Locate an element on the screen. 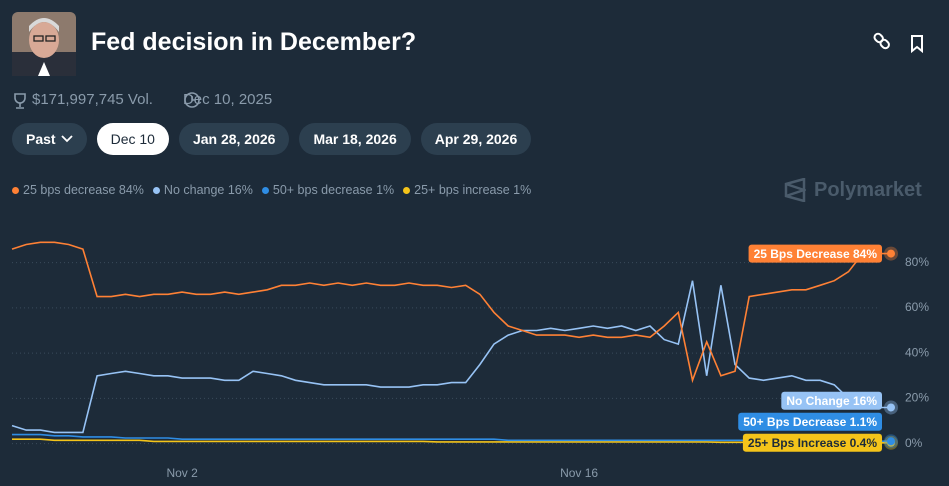 This screenshot has height=486, width=949. tab: Mar 18, 2026 is located at coordinates (355, 139).